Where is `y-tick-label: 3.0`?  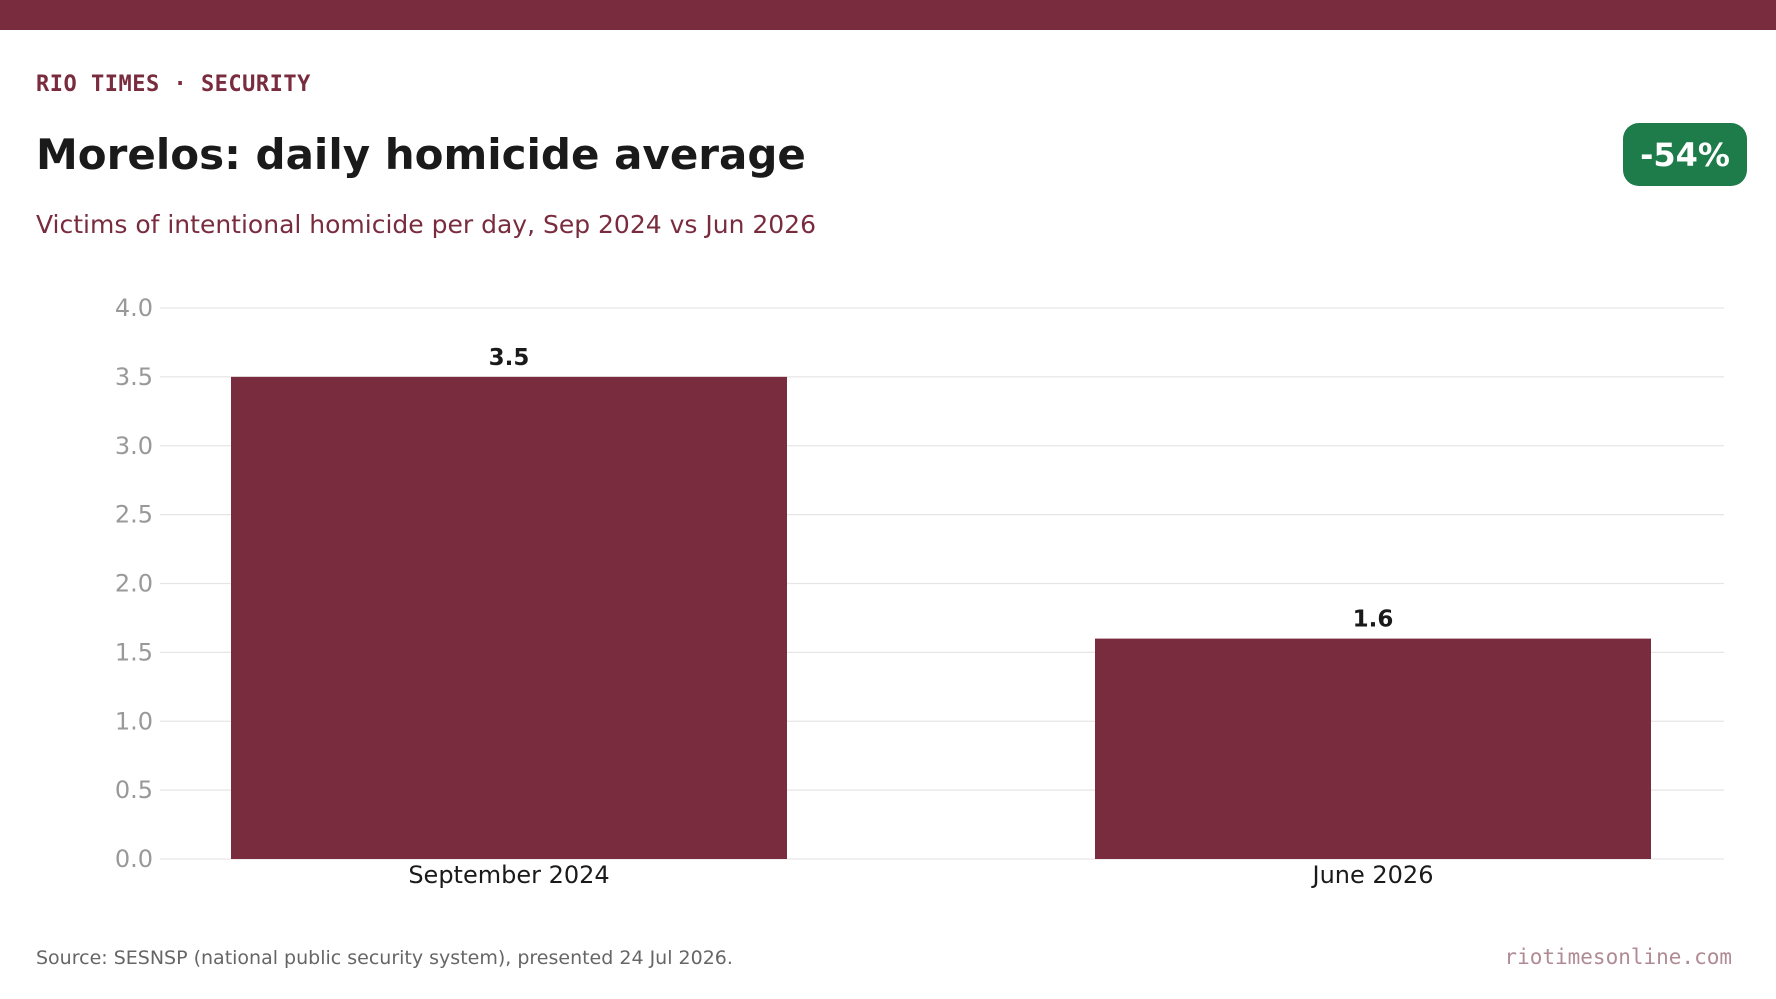
y-tick-label: 3.0 is located at coordinates (134, 446).